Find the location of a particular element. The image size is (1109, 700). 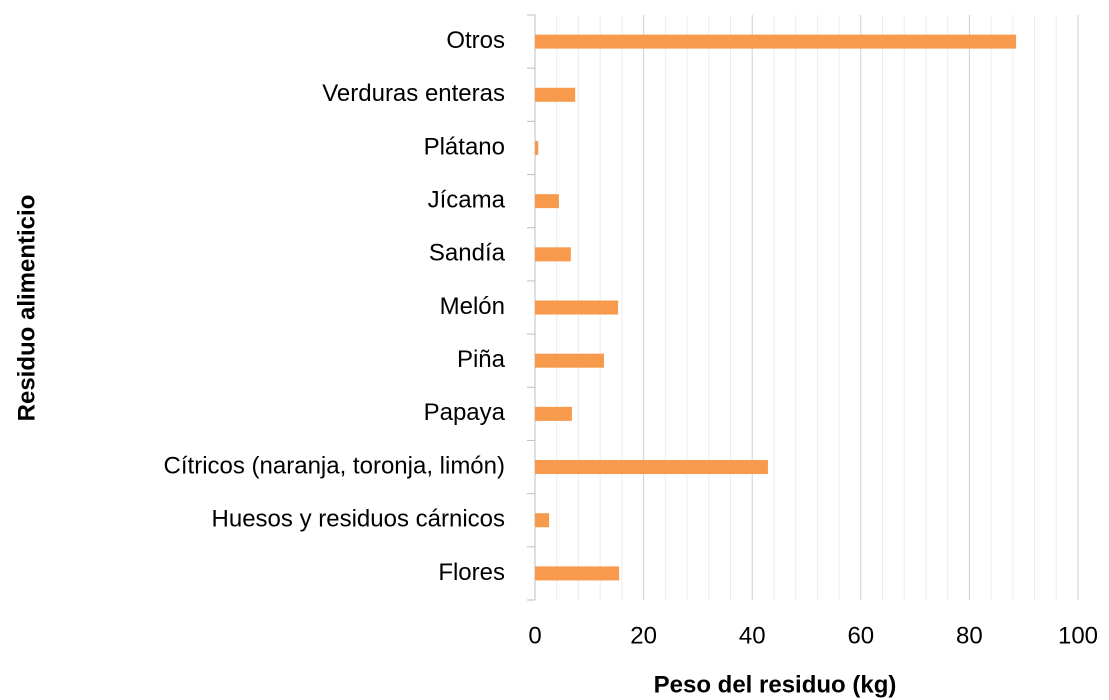

y-tick-label: Melón is located at coordinates (472, 306).